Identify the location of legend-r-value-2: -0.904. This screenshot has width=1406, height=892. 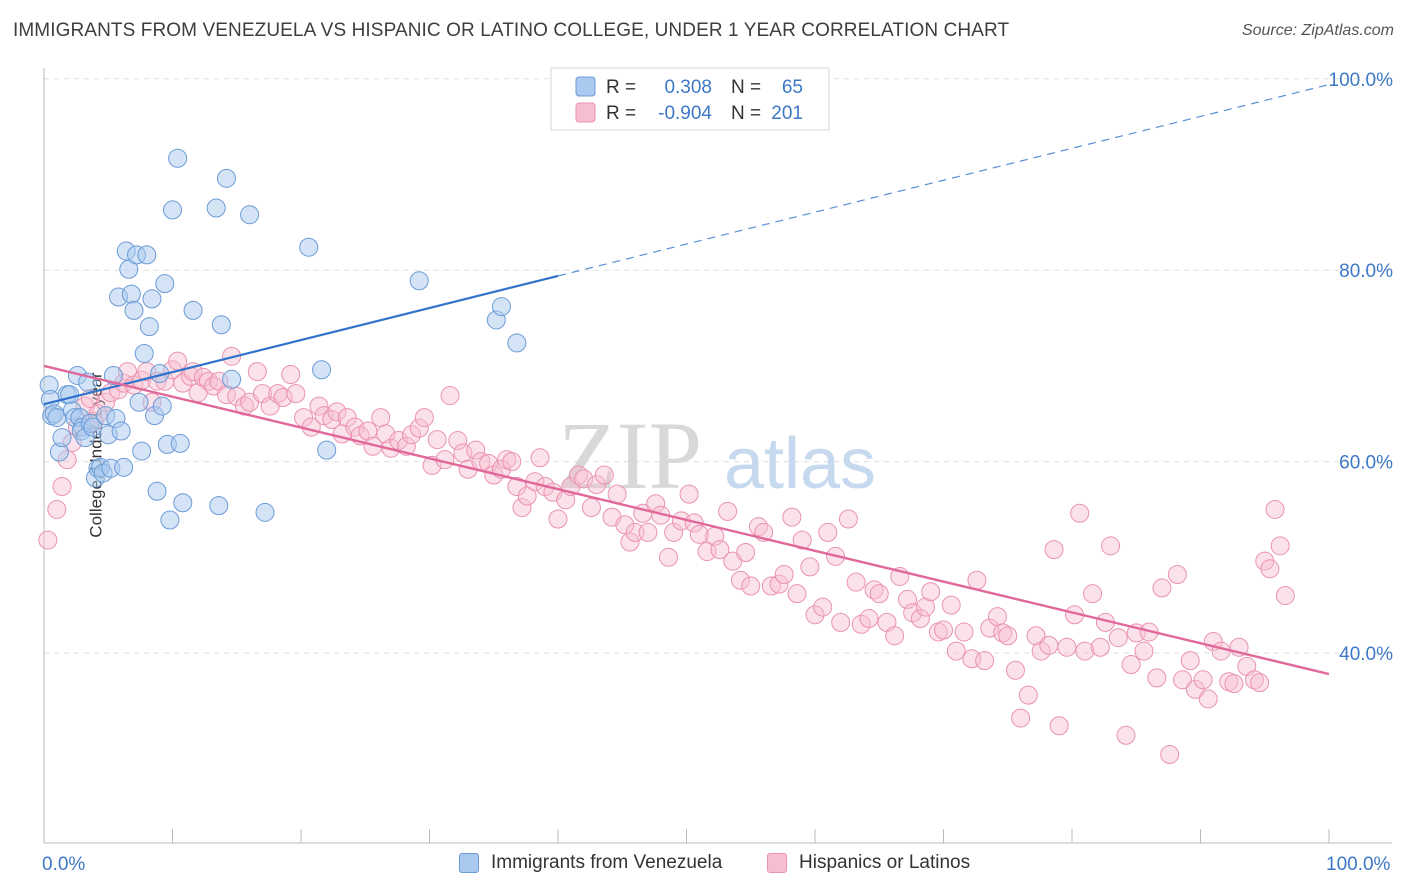
(685, 113).